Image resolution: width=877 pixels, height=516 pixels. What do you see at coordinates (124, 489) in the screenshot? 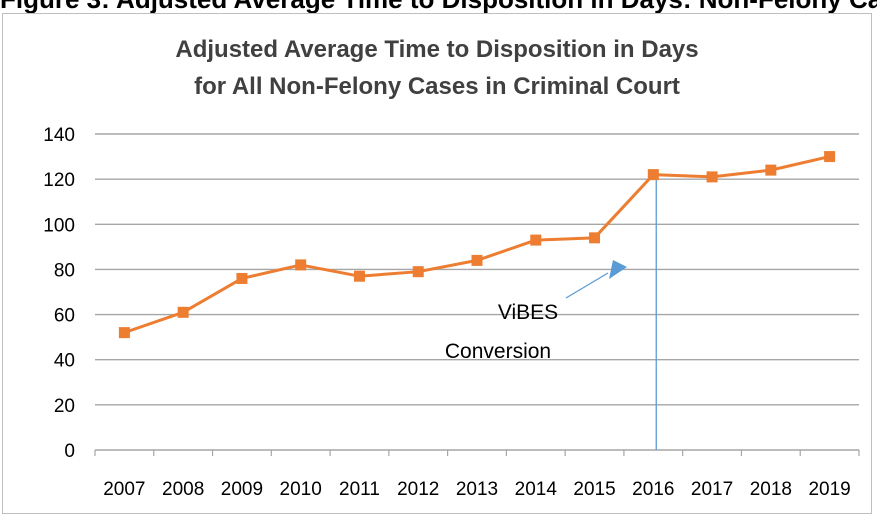
I see `x-tick-label: 2007` at bounding box center [124, 489].